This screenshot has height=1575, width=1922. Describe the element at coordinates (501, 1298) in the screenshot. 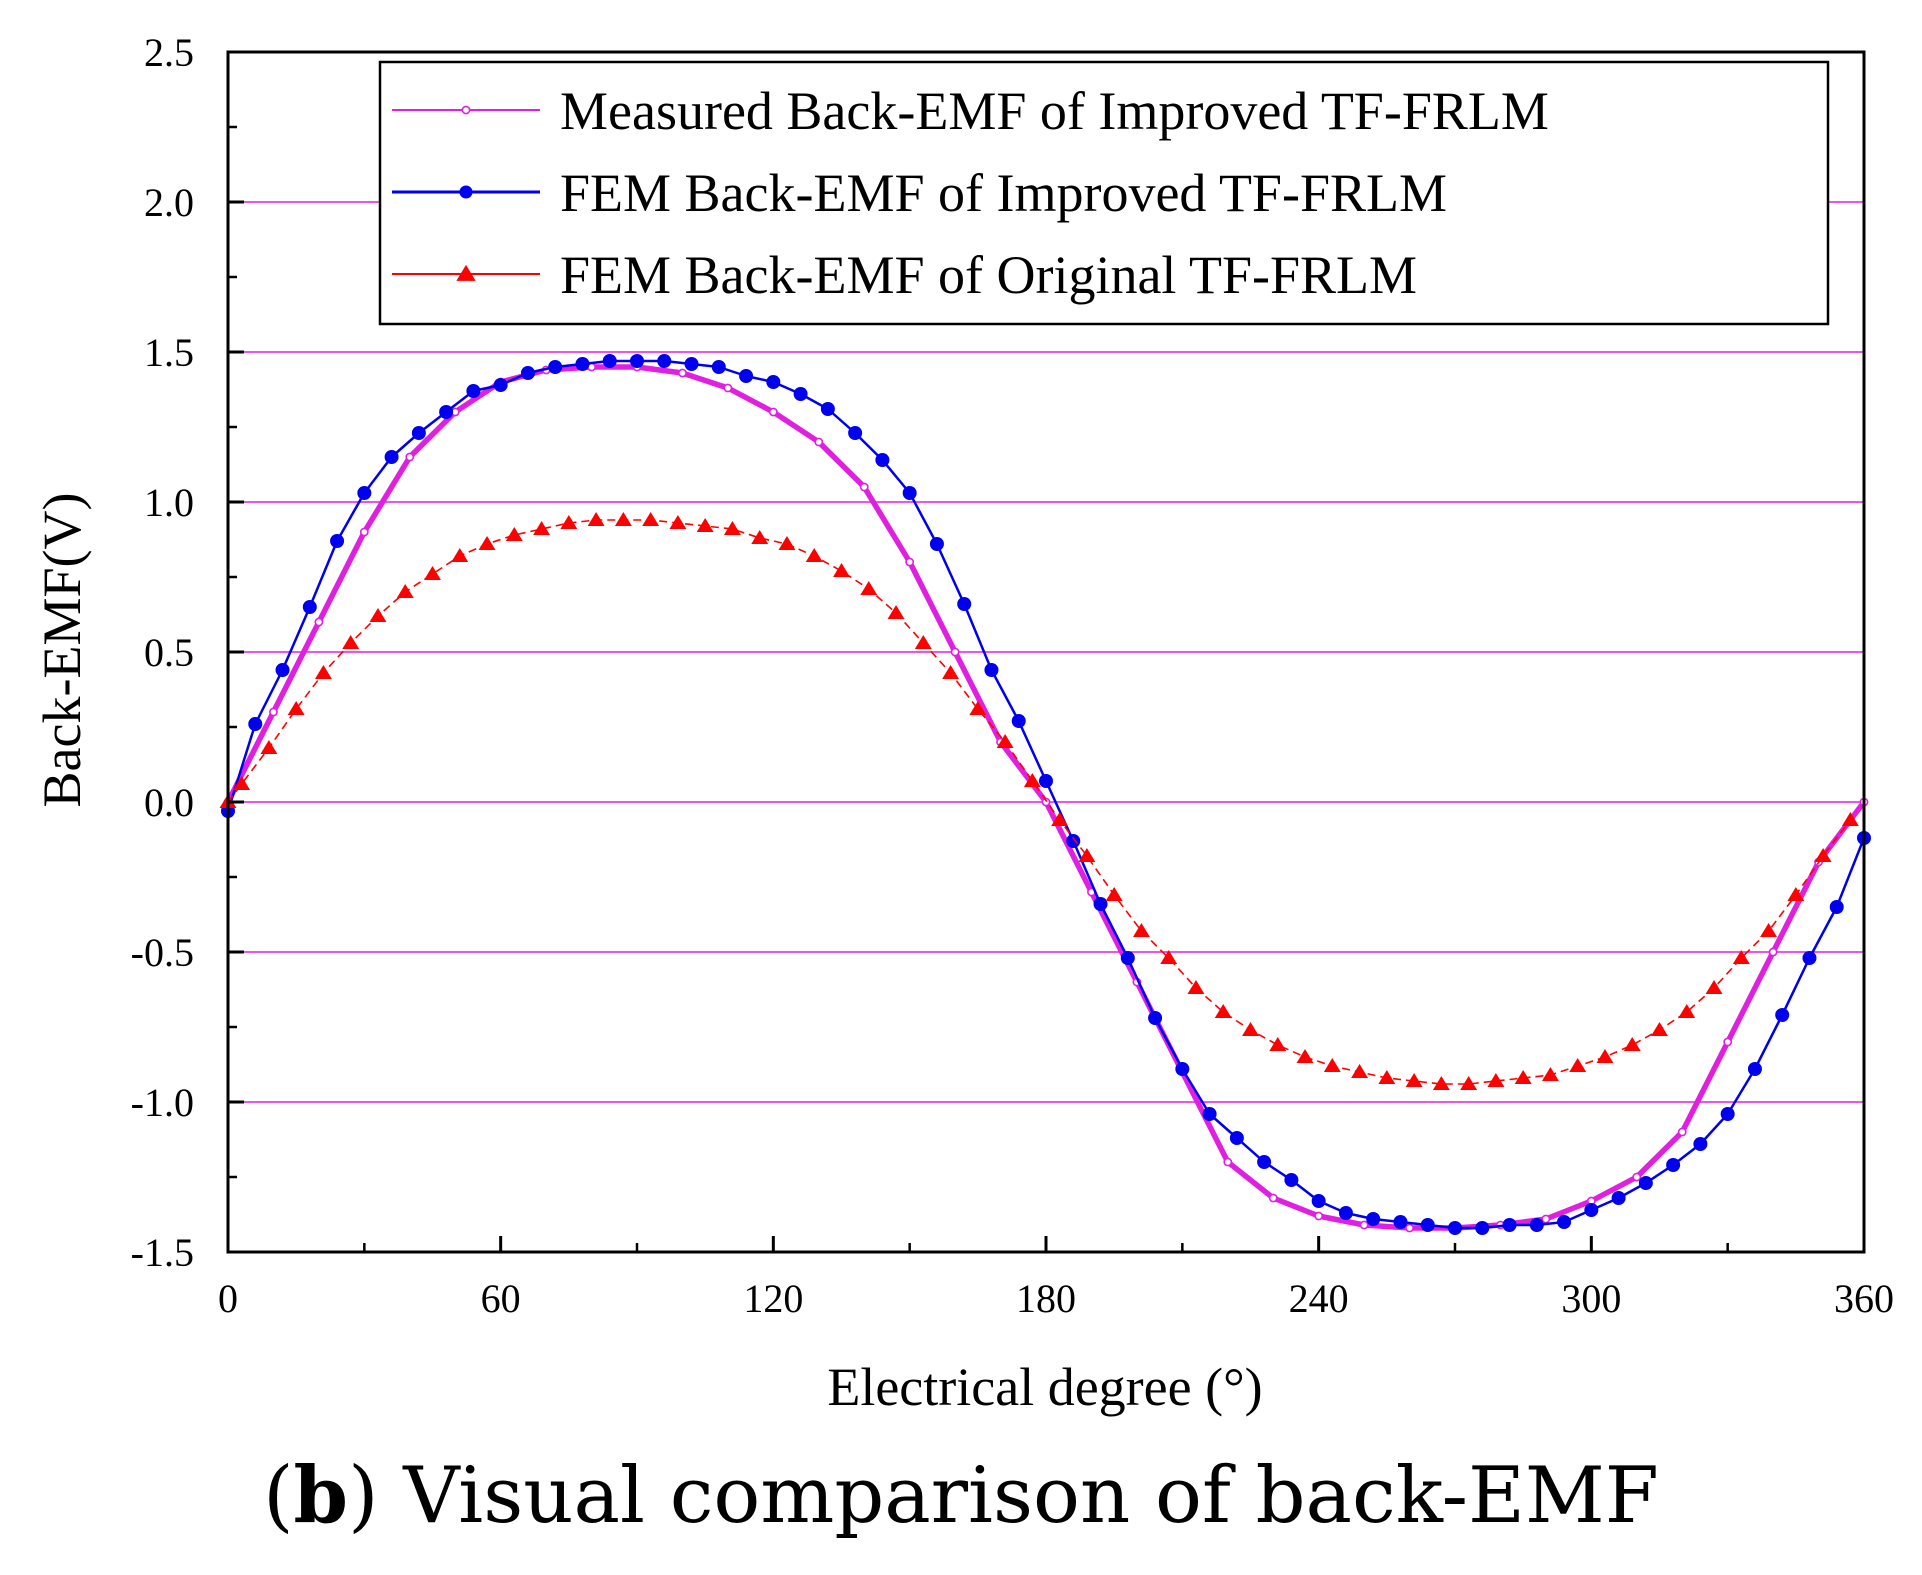

I see `x-tick-label: 60` at that location.